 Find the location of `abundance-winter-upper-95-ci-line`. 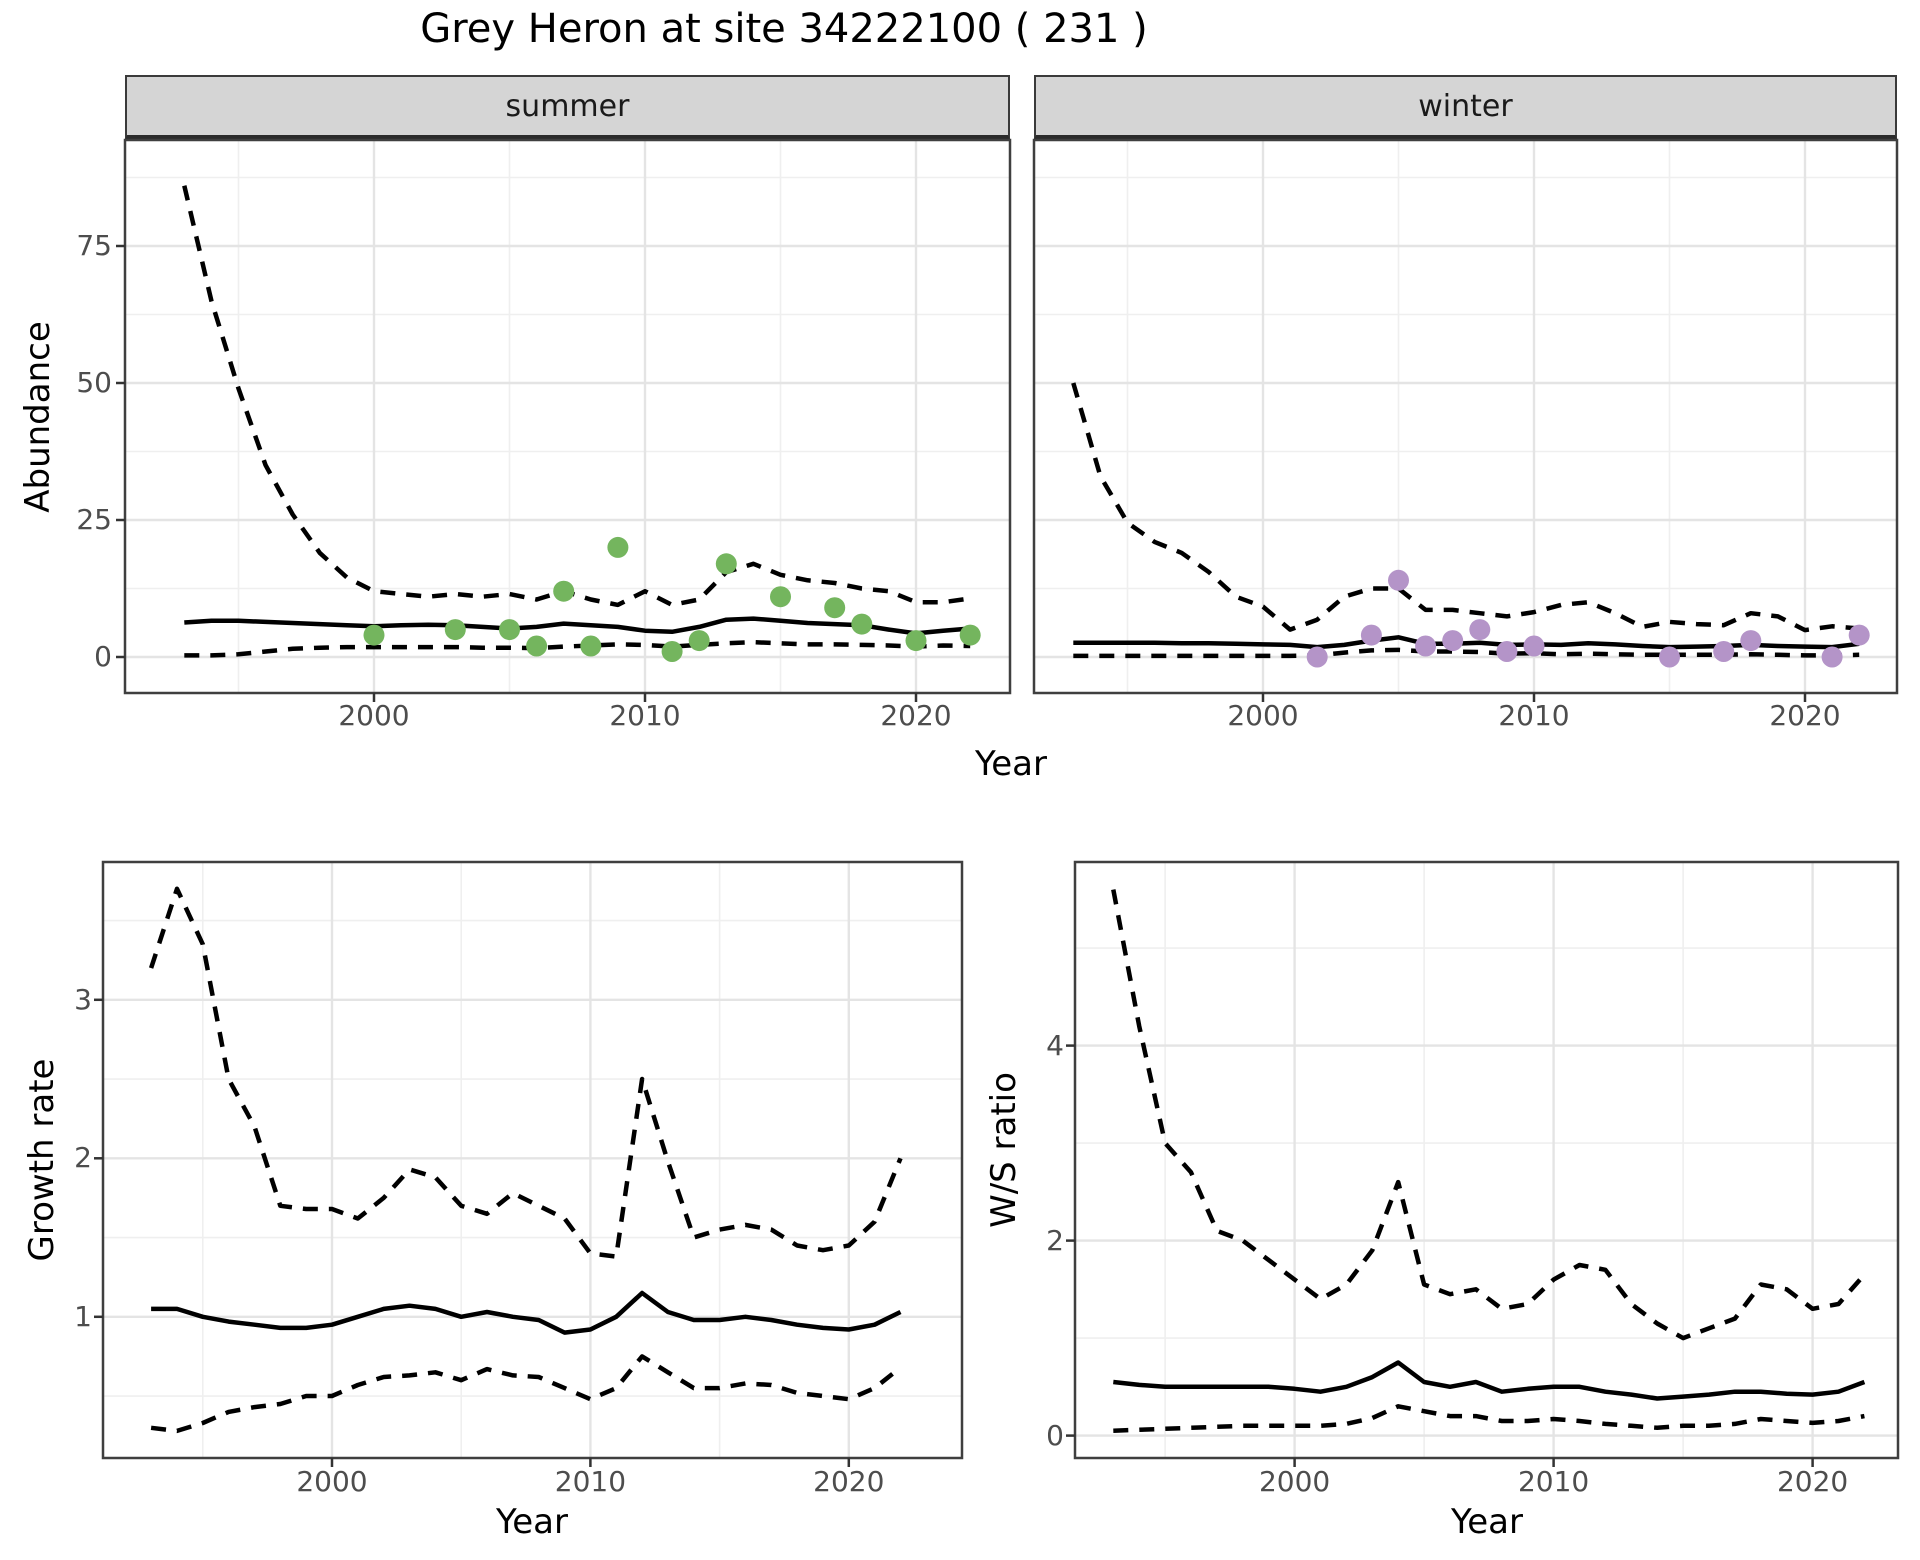

abundance-winter-upper-95-ci-line is located at coordinates (1465, 507).